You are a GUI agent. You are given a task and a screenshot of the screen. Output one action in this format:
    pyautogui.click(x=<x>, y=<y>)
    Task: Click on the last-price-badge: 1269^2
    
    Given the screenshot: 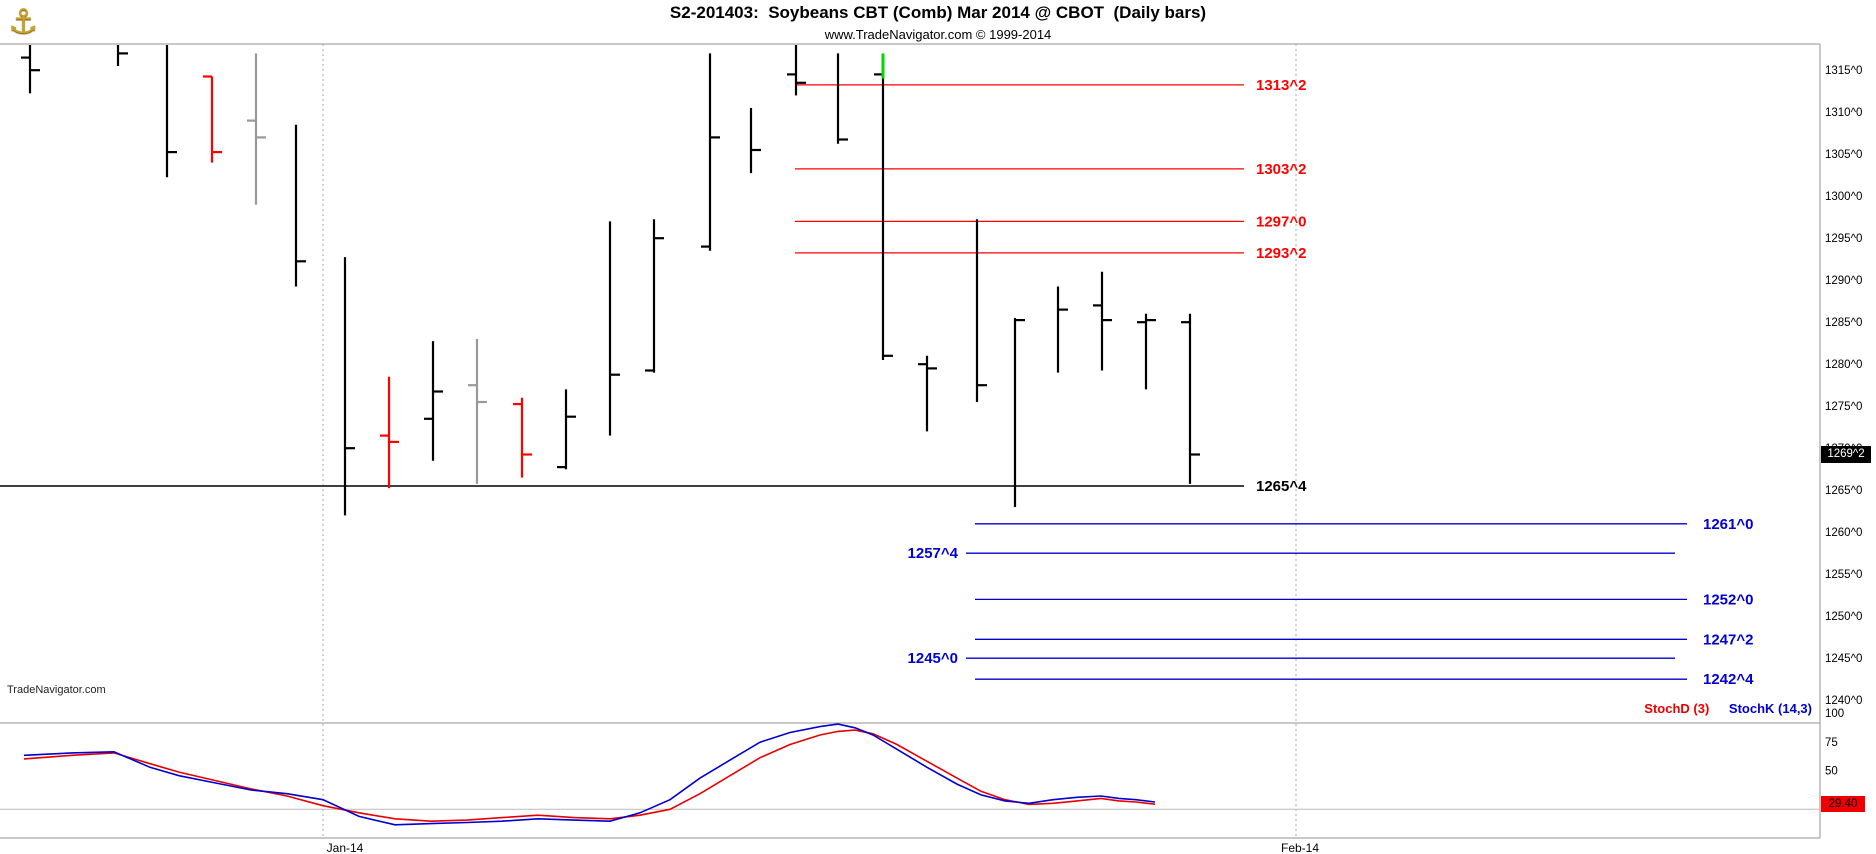 What is the action you would take?
    pyautogui.click(x=1846, y=454)
    